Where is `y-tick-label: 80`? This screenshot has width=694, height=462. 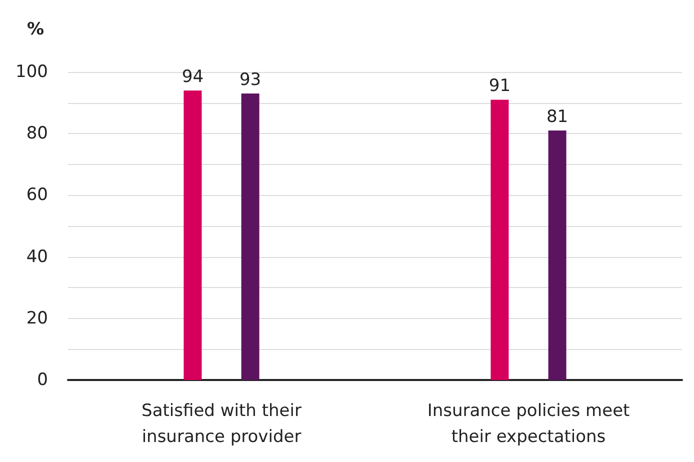 y-tick-label: 80 is located at coordinates (37, 134).